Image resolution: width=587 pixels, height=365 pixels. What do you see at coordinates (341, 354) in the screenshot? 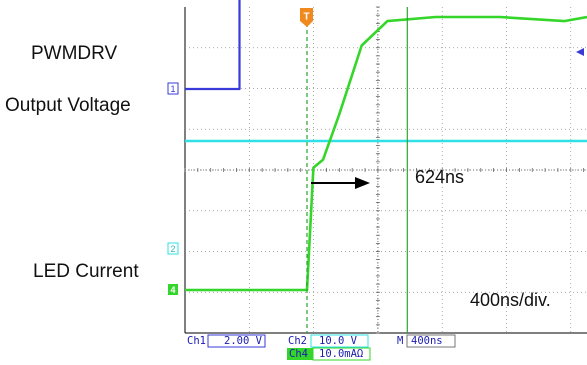
I see `ch4-scale: 10.0mAΩ` at bounding box center [341, 354].